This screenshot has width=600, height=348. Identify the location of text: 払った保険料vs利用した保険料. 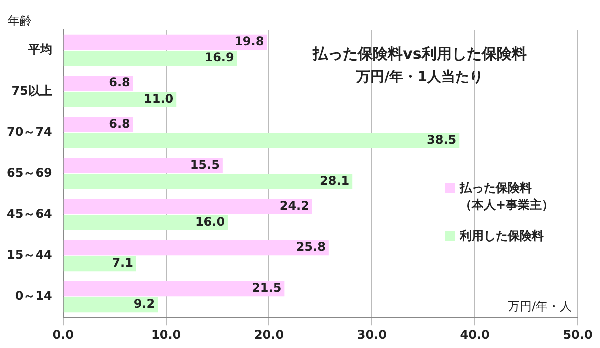
(419, 53).